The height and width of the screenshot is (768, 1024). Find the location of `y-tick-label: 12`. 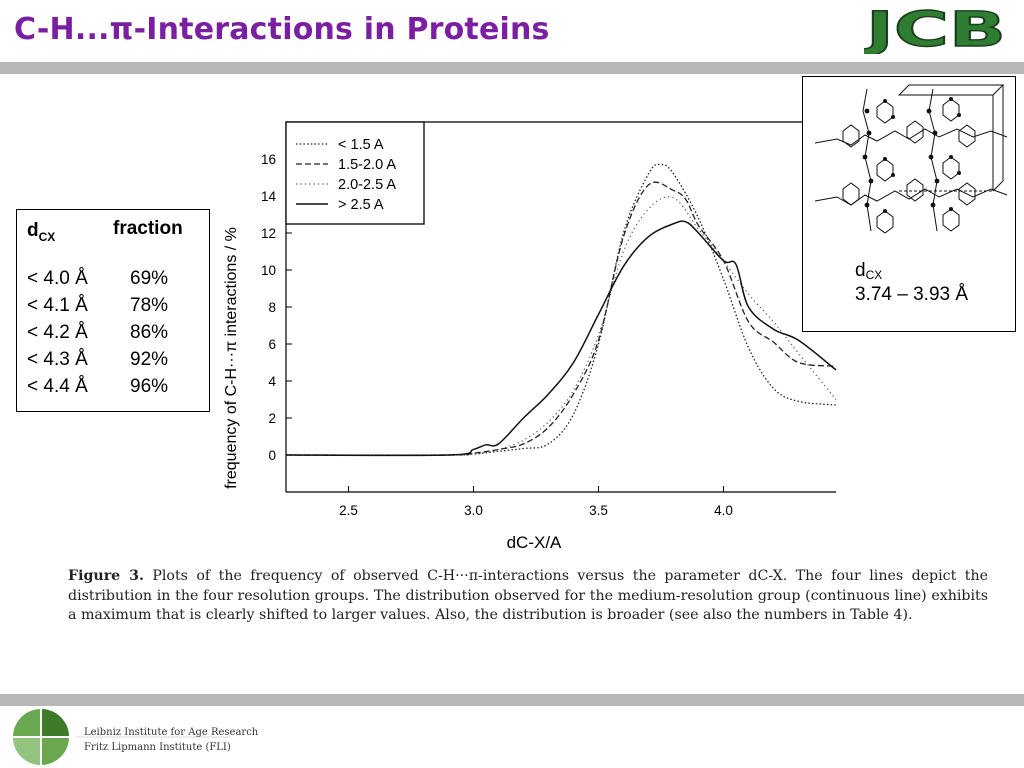

y-tick-label: 12 is located at coordinates (268, 233).